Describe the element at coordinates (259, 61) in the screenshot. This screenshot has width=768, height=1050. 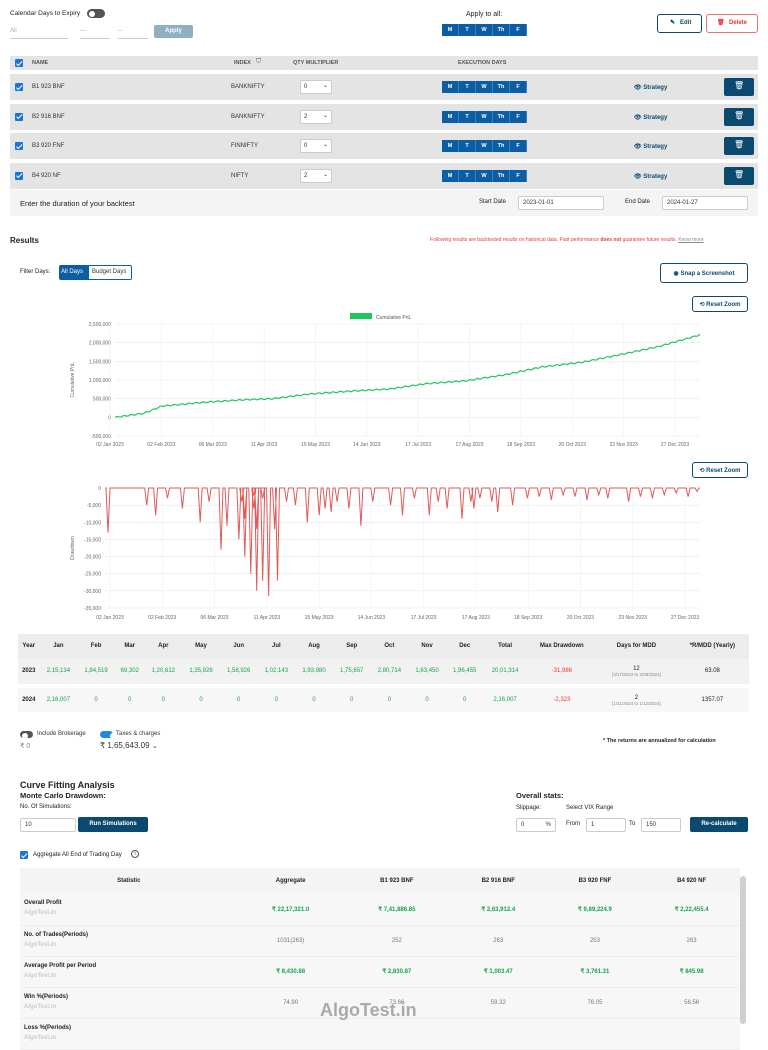
I see `filter-icon: ⛉` at that location.